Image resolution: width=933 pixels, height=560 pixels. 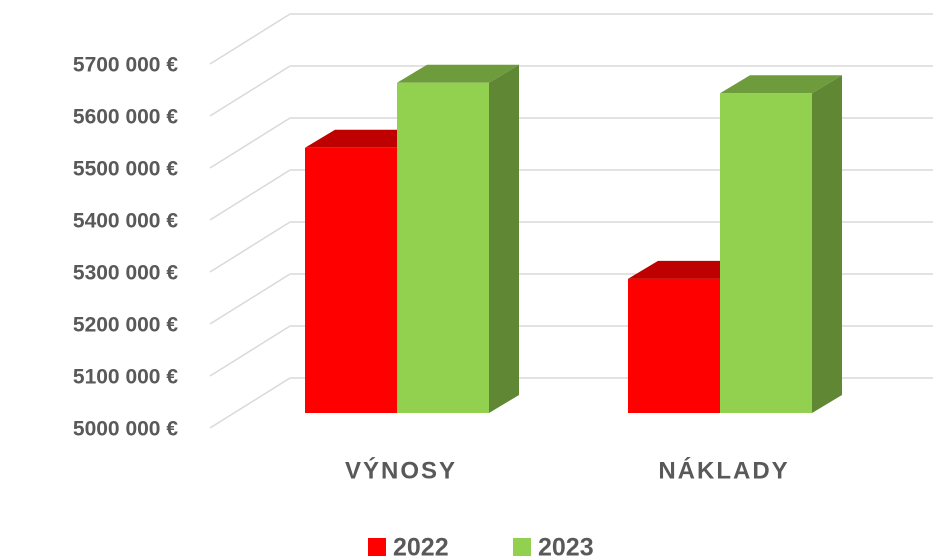 What do you see at coordinates (125, 325) in the screenshot?
I see `y-tick-label: 5200 000 €` at bounding box center [125, 325].